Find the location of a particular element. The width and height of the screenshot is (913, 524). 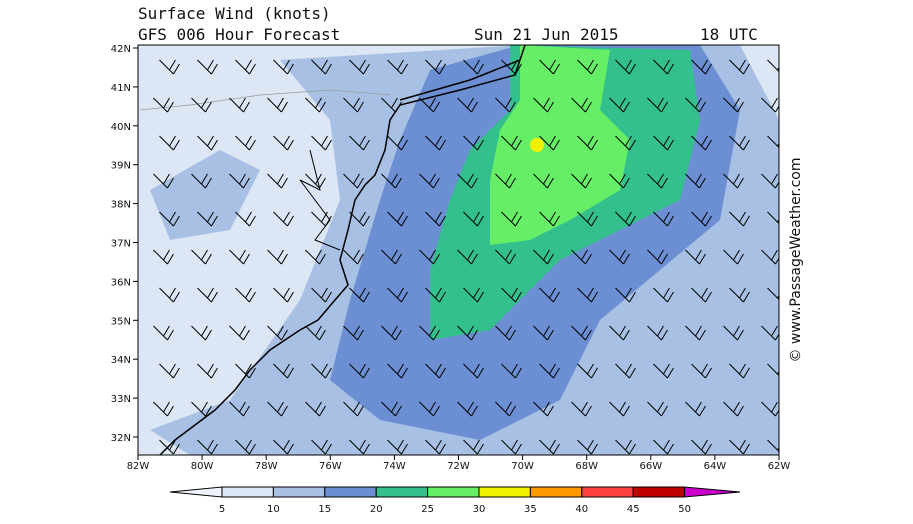

lat-label: 42N is located at coordinates (121, 49).